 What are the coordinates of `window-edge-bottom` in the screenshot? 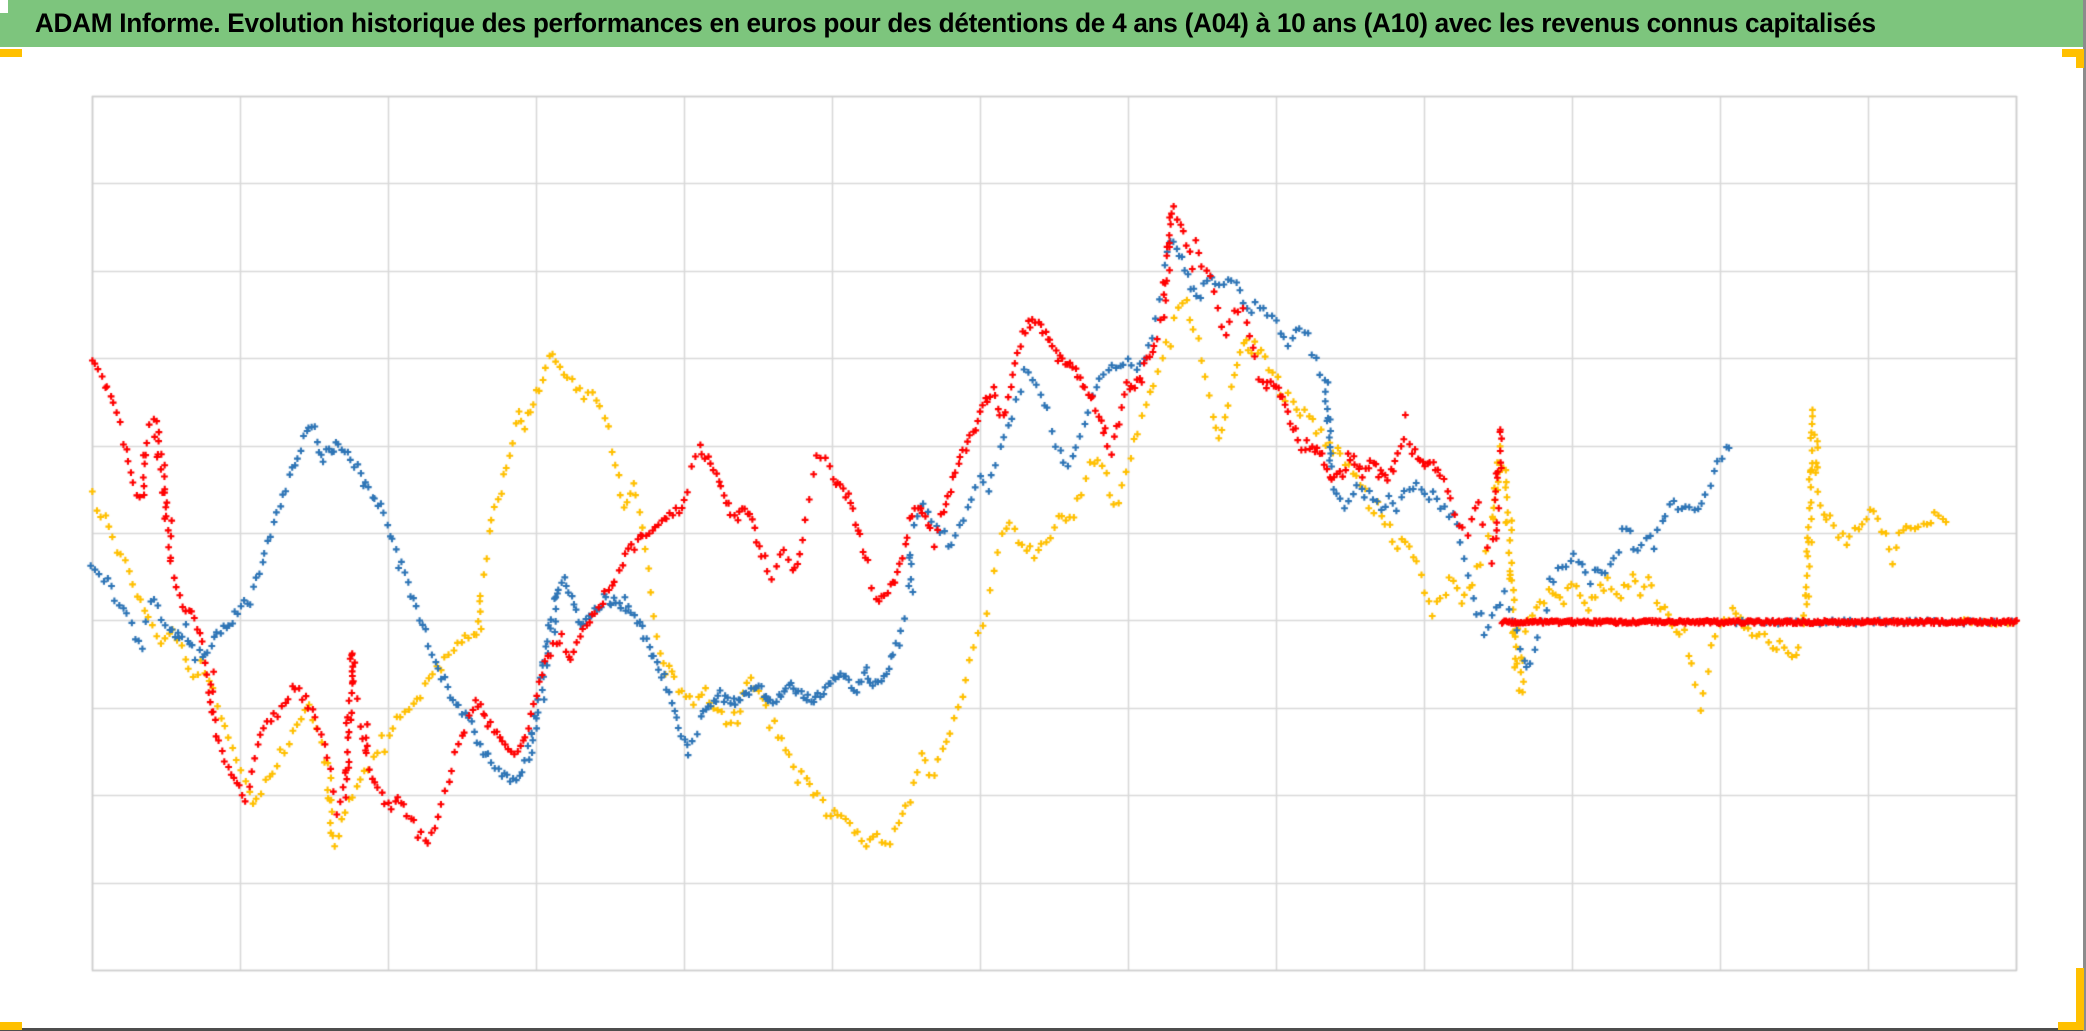 It's located at (1043, 1029).